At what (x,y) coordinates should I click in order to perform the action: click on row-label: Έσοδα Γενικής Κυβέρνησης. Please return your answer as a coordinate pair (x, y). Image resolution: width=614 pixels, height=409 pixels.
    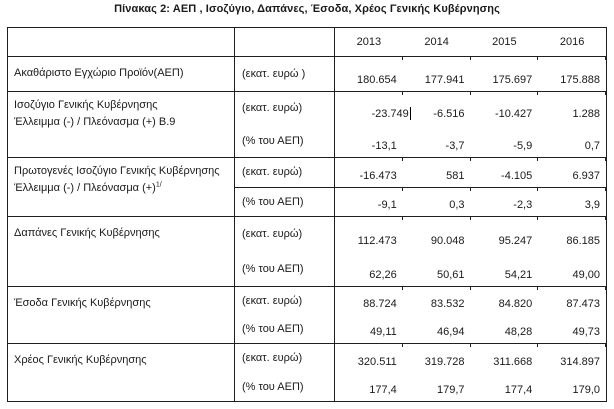
    Looking at the image, I should click on (121, 315).